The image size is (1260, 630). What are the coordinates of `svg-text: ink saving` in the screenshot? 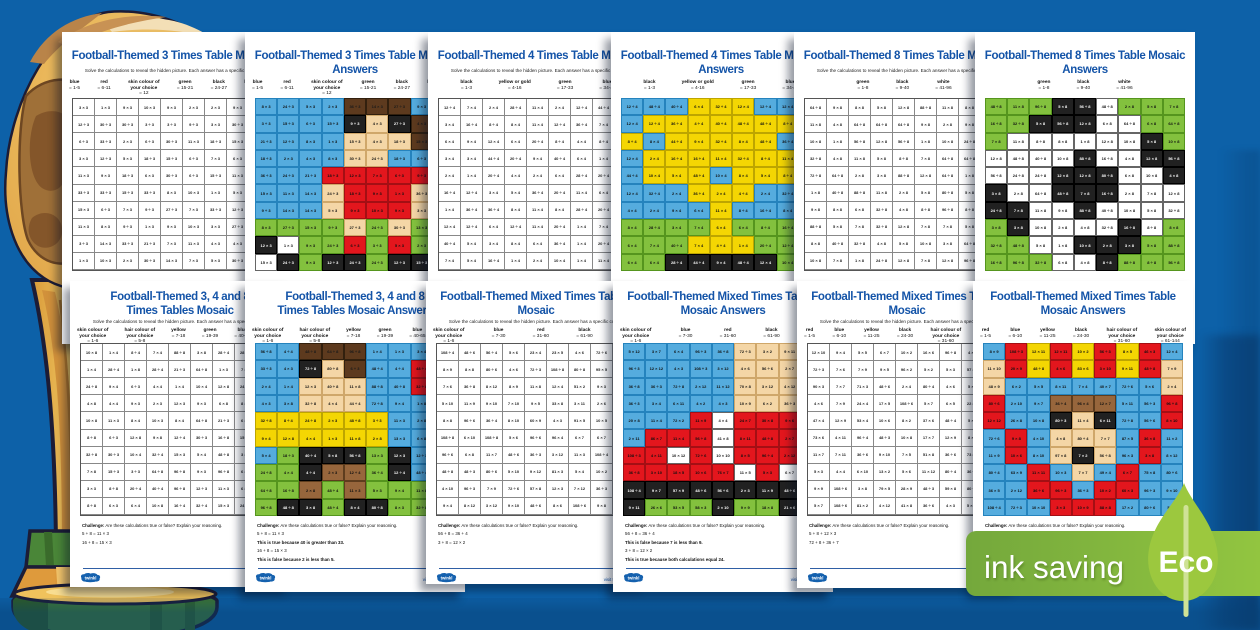 It's located at (1054, 567).